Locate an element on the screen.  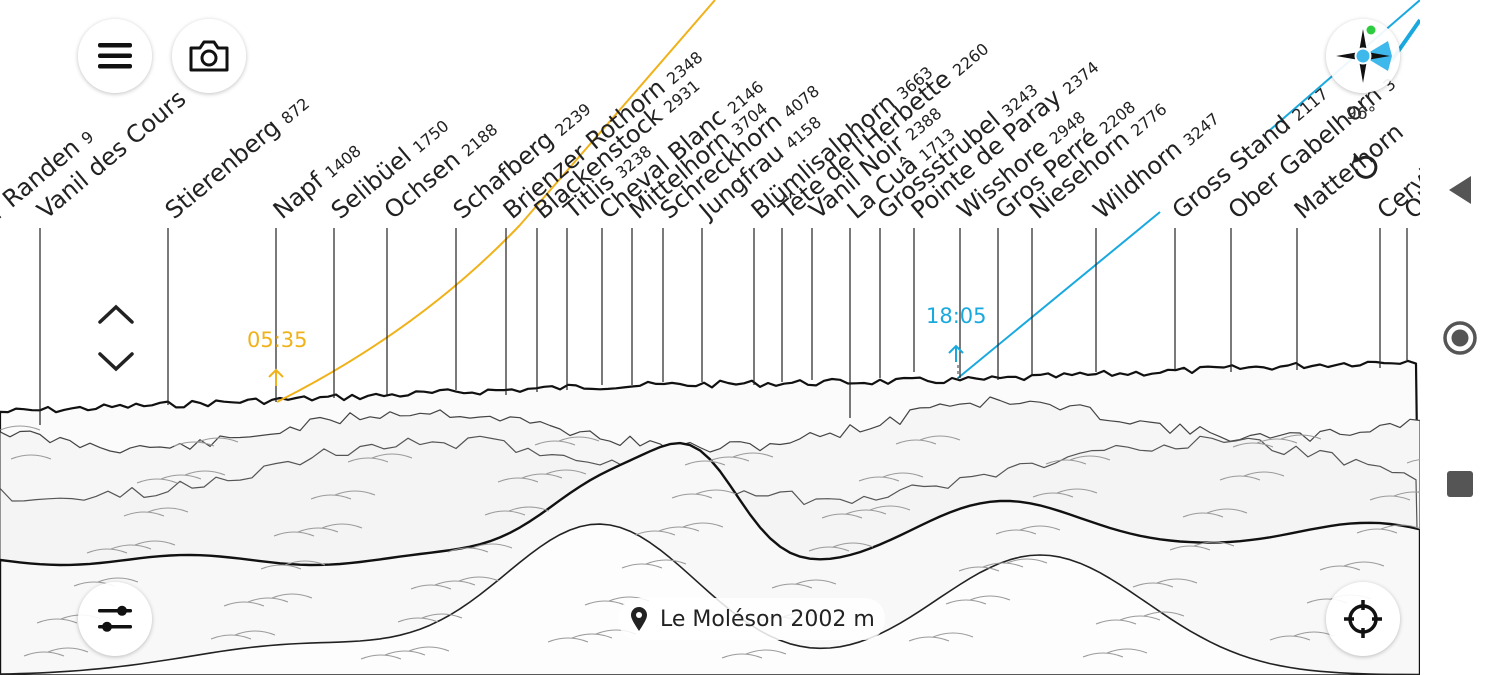
compass-icon is located at coordinates (1364, 54).